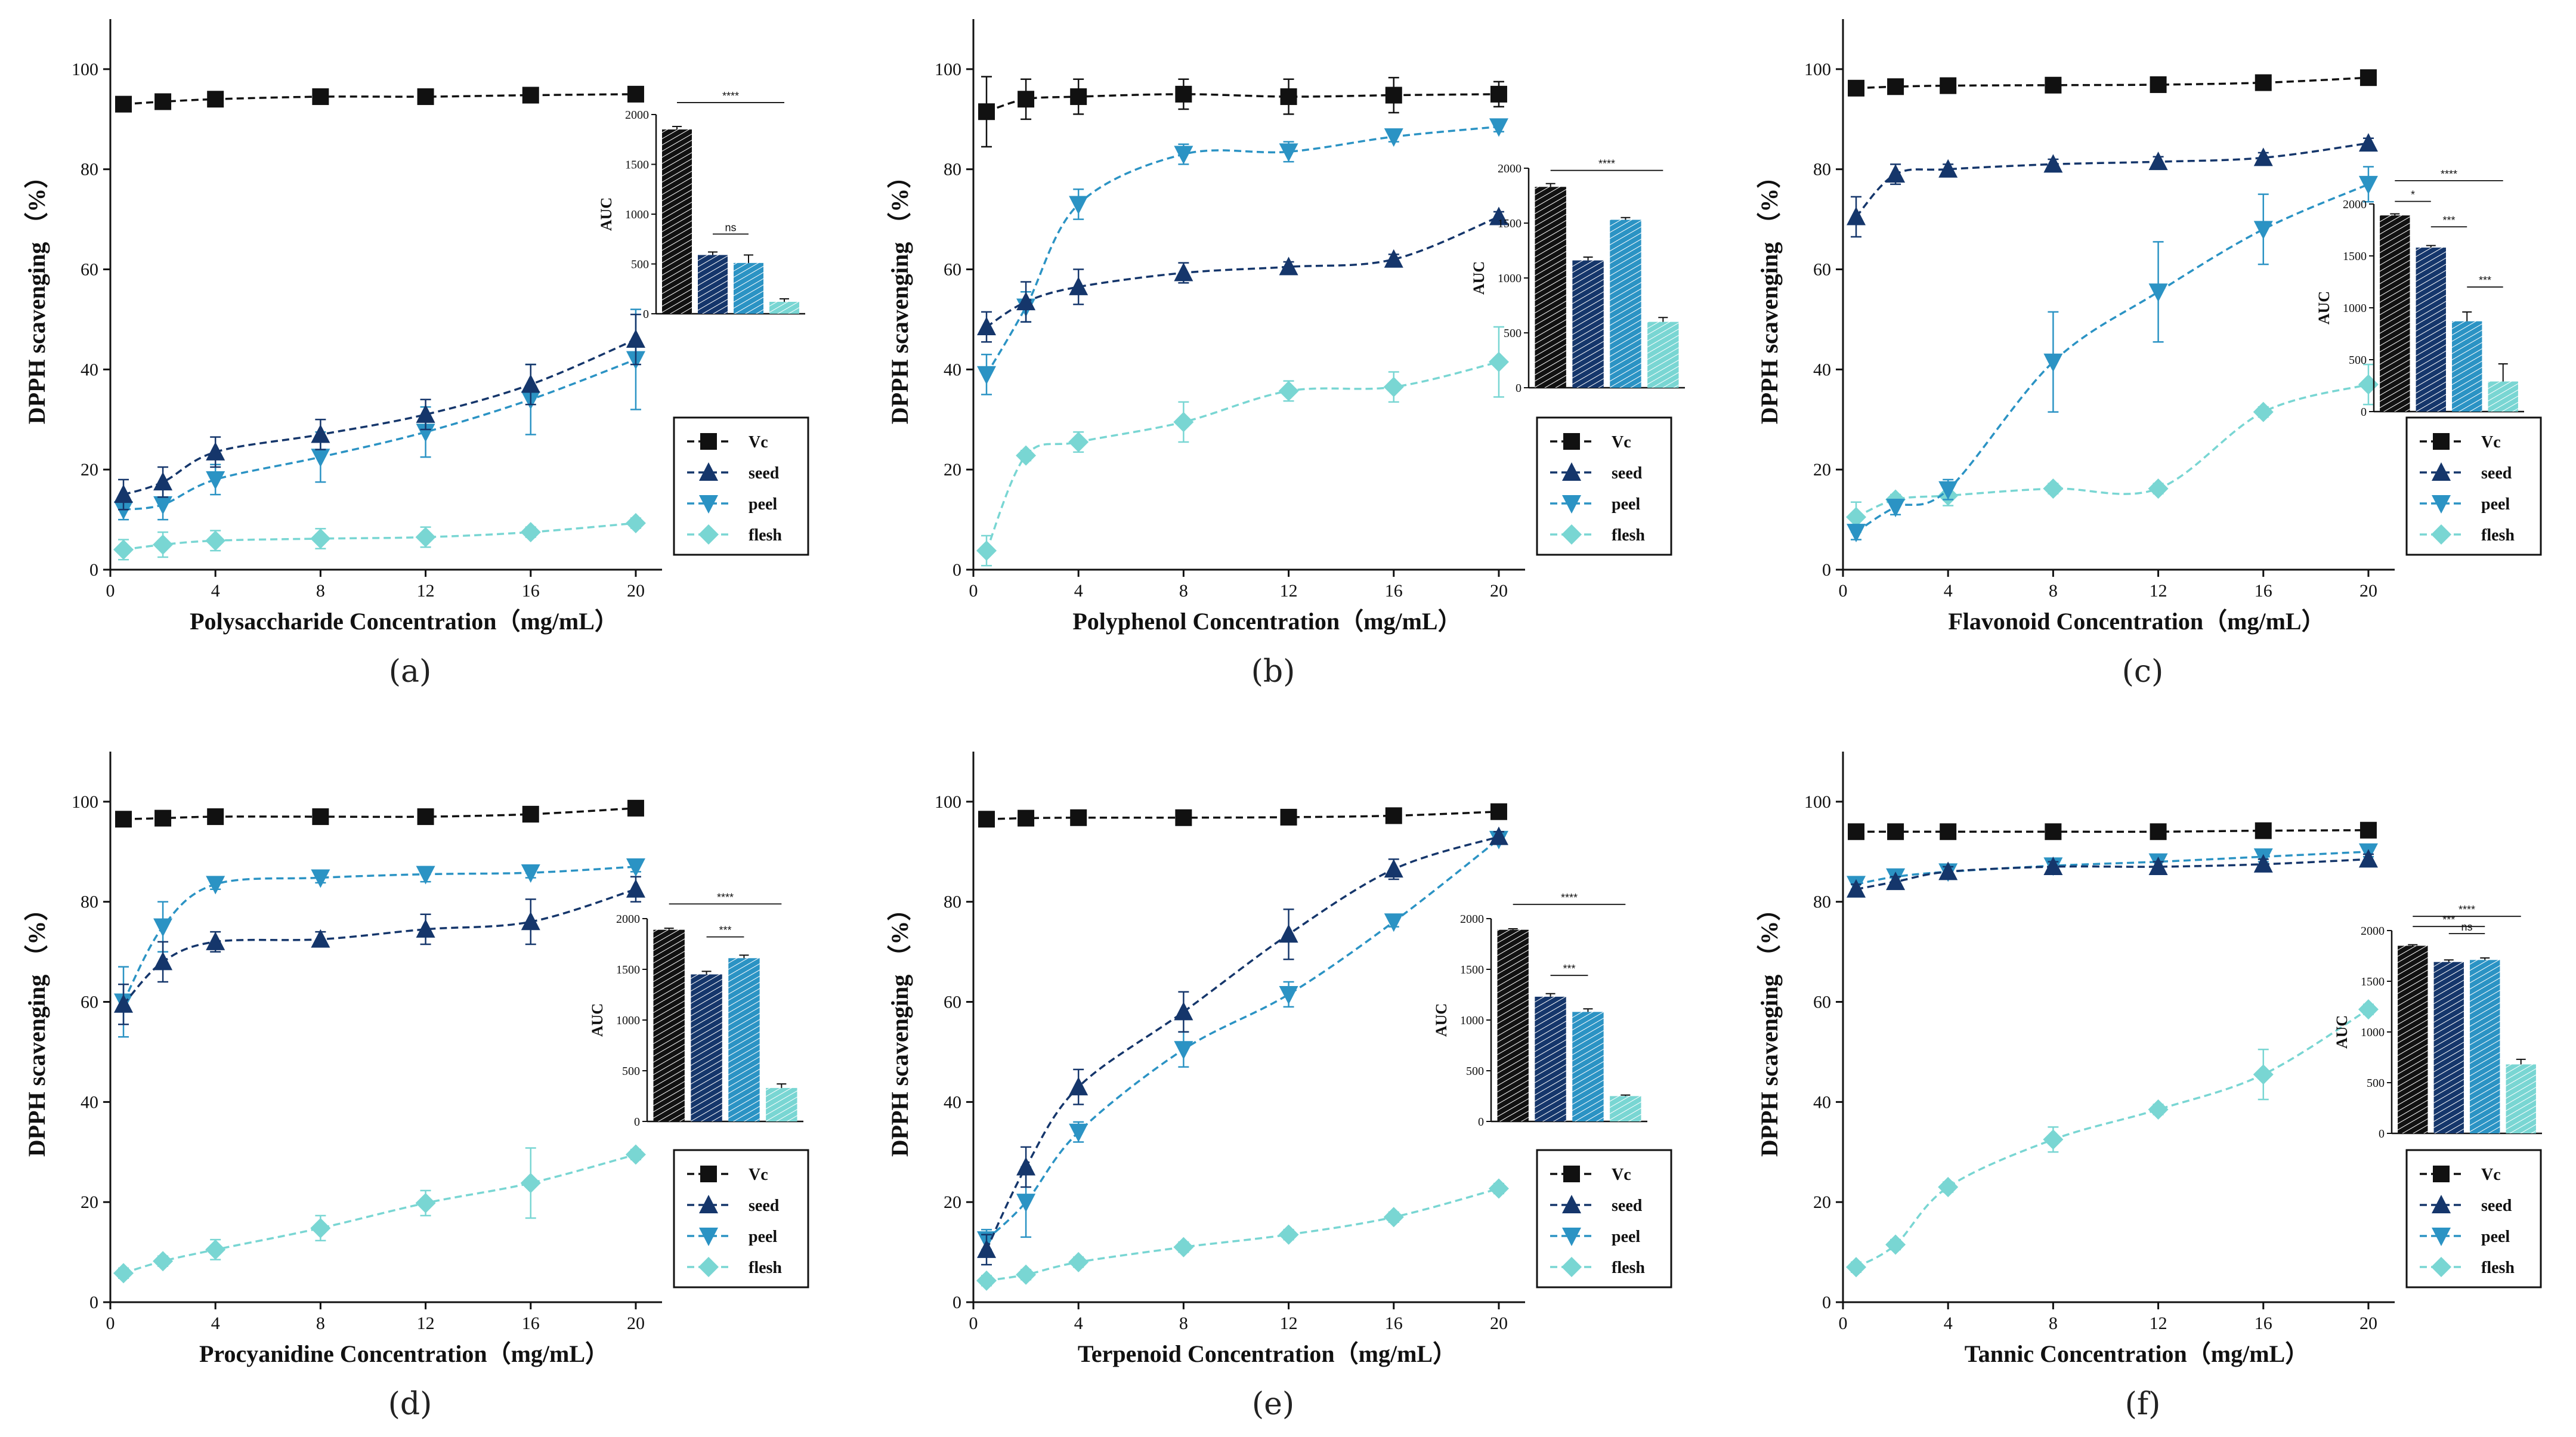  Describe the element at coordinates (669, 1025) in the screenshot. I see `auc-bar-Vc` at that location.